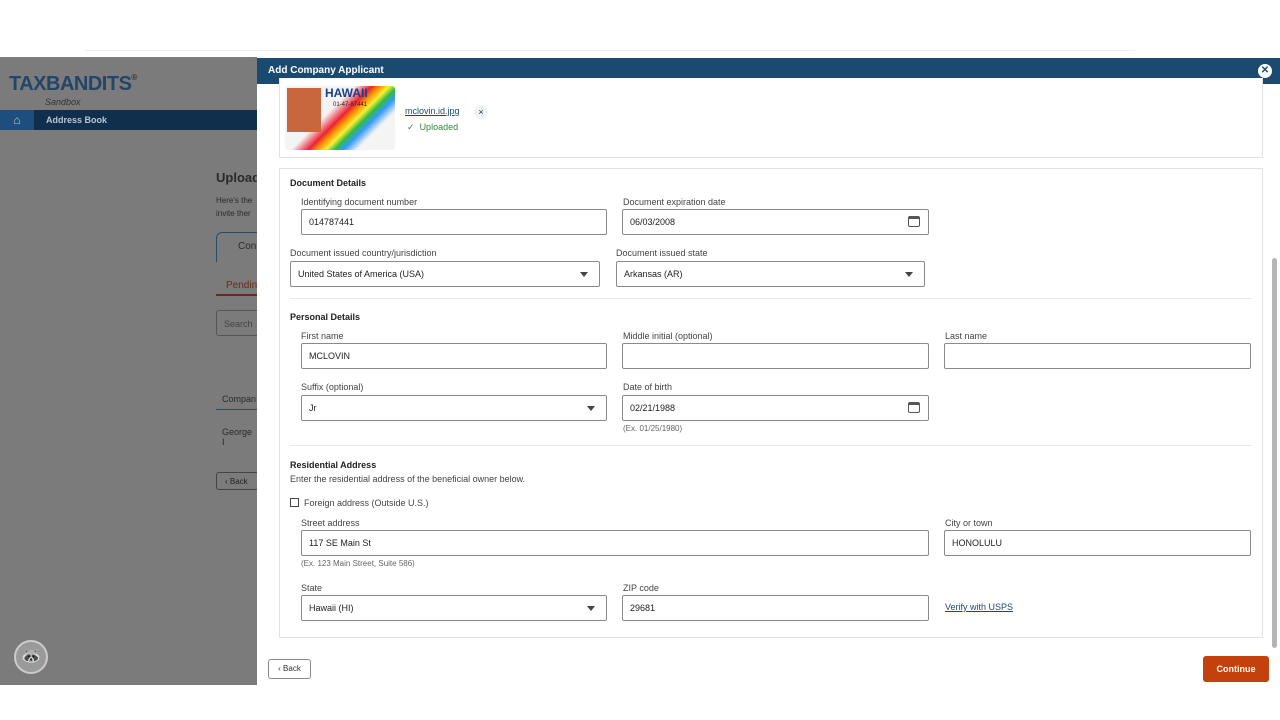 The height and width of the screenshot is (720, 1280). Describe the element at coordinates (445, 274) in the screenshot. I see `country-select: United States of America (USA)` at that location.